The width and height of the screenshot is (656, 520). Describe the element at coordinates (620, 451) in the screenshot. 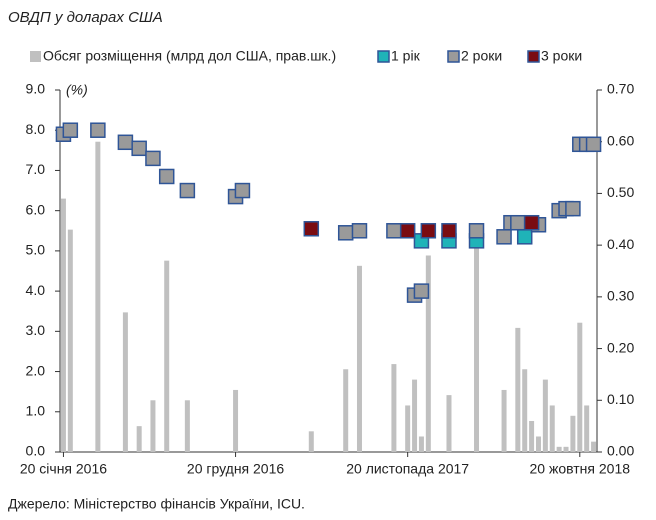

I see `y2-tick-label: 0.00` at that location.